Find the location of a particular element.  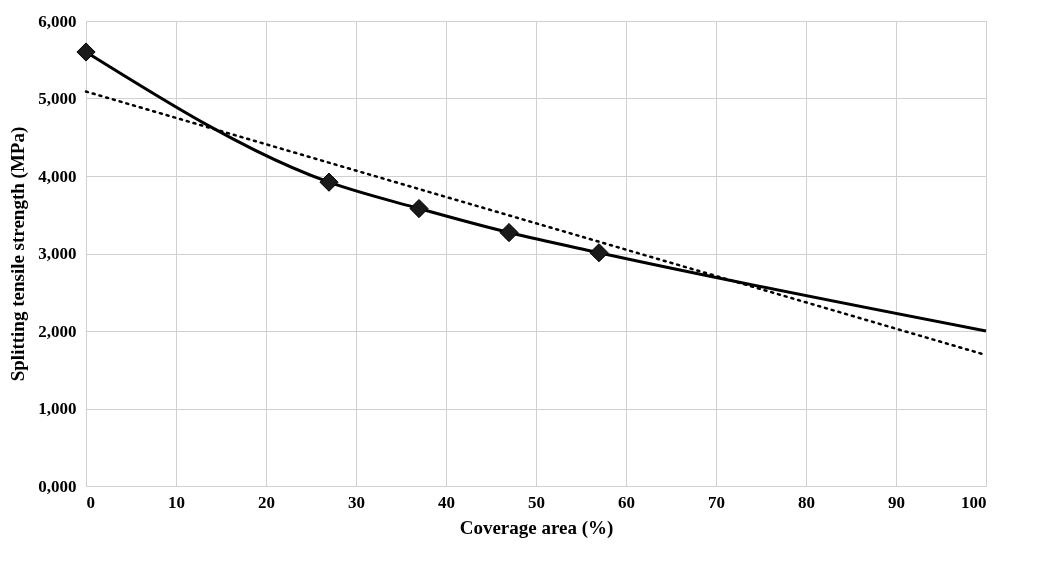

y-tick-label: 2,000 is located at coordinates (57, 331).